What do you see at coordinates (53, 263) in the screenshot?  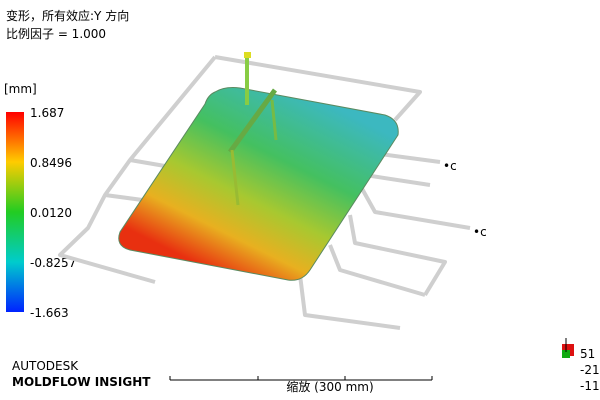 I see `legend-label: -0.8257` at bounding box center [53, 263].